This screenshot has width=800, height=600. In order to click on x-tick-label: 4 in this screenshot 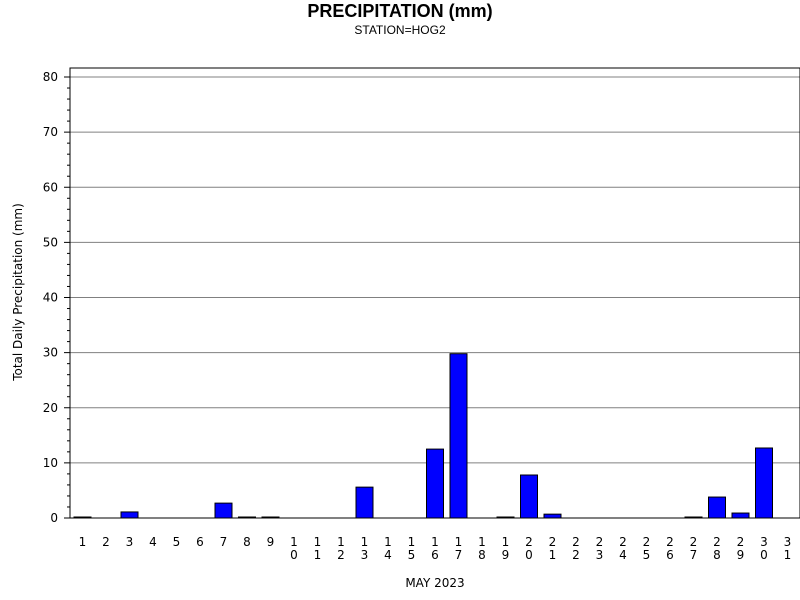, I will do `click(153, 542)`.